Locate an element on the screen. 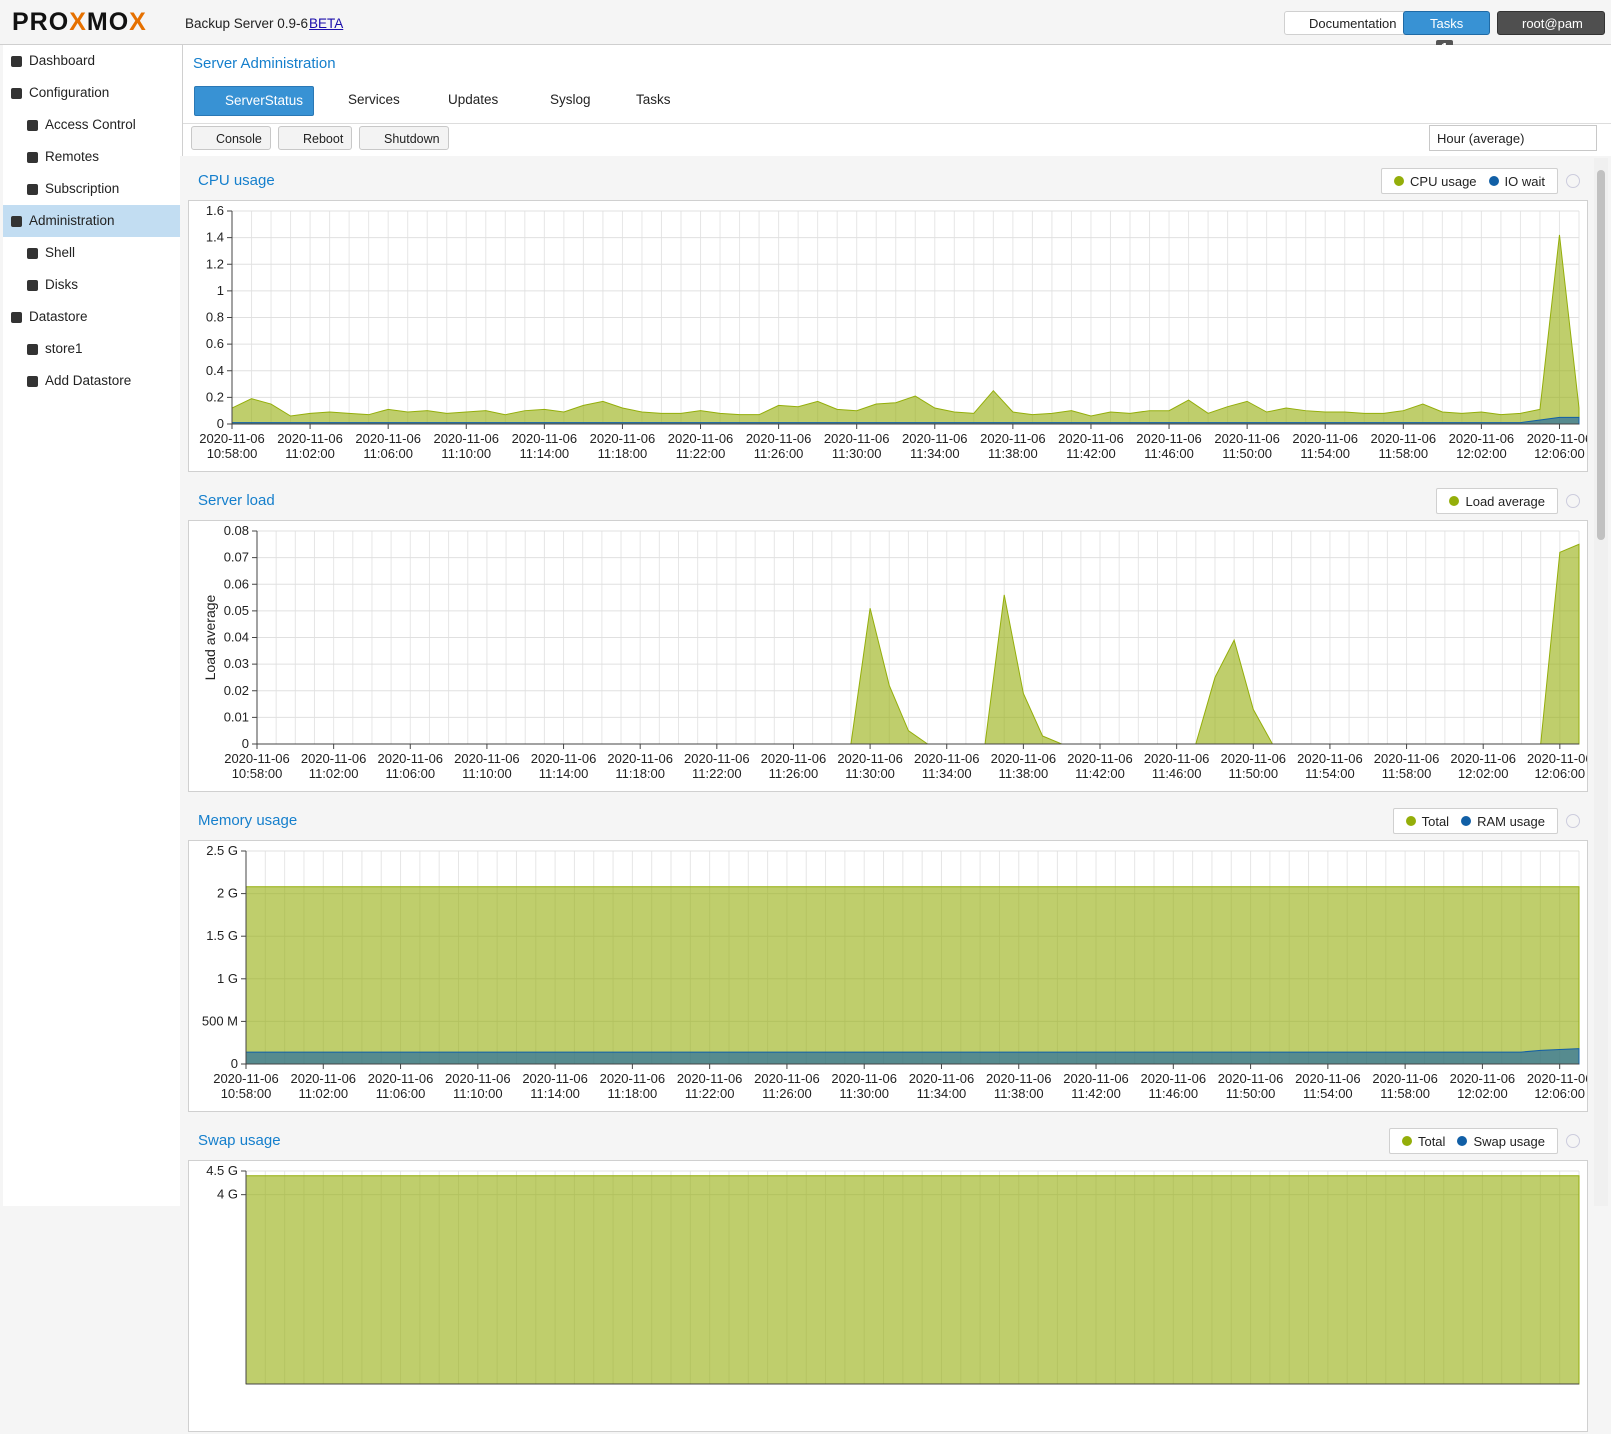 The height and width of the screenshot is (1434, 1611). legend-label: Total is located at coordinates (1431, 1141).